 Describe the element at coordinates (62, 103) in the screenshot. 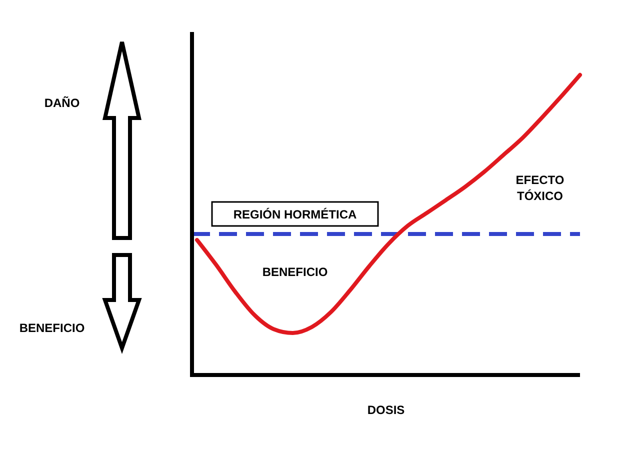

I see `text: DAÑO` at that location.